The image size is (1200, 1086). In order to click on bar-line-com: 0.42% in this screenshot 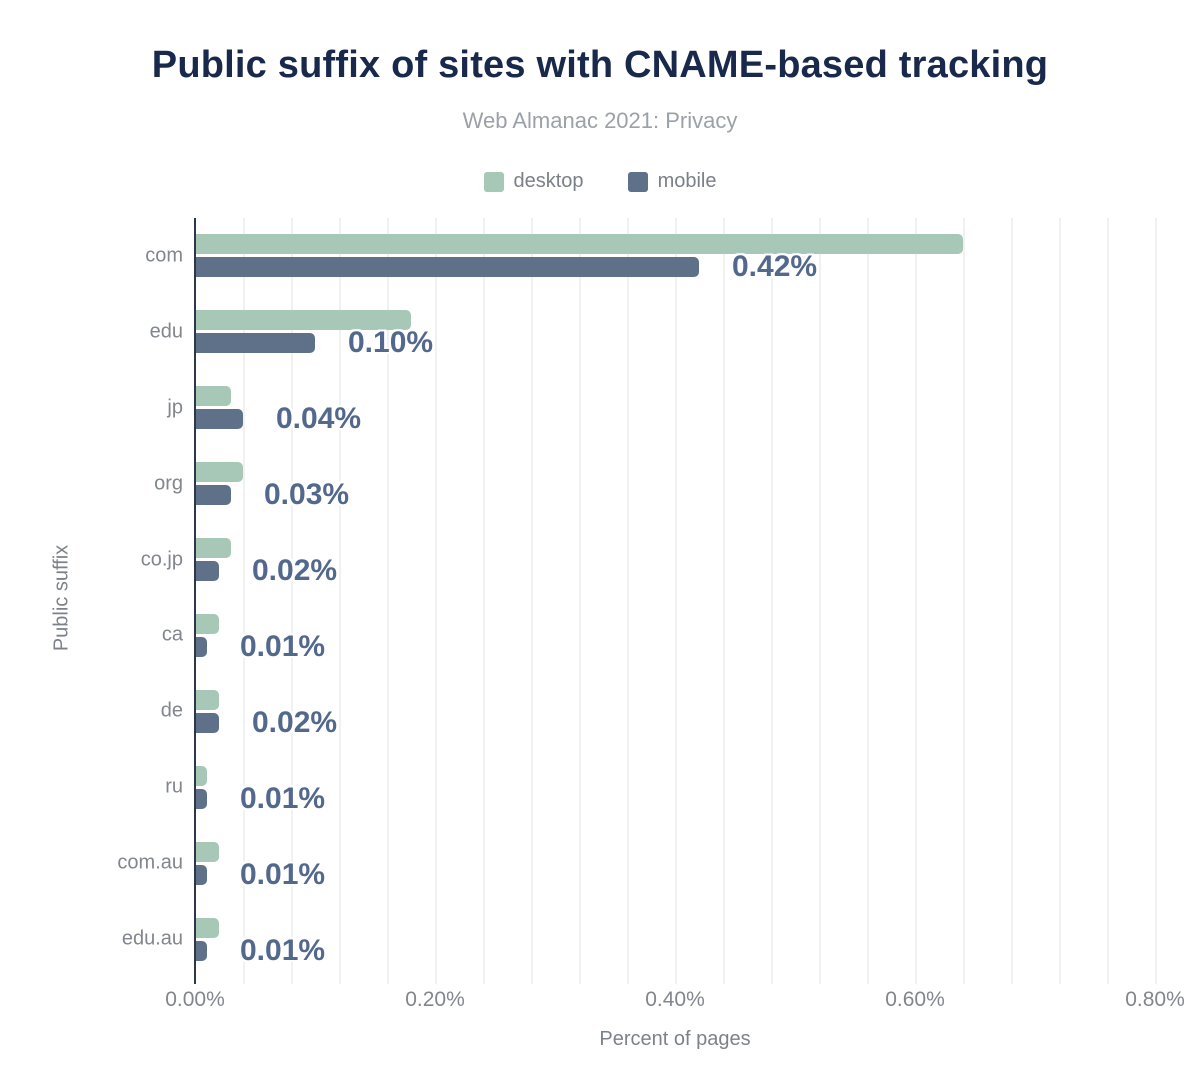, I will do `click(506, 267)`.